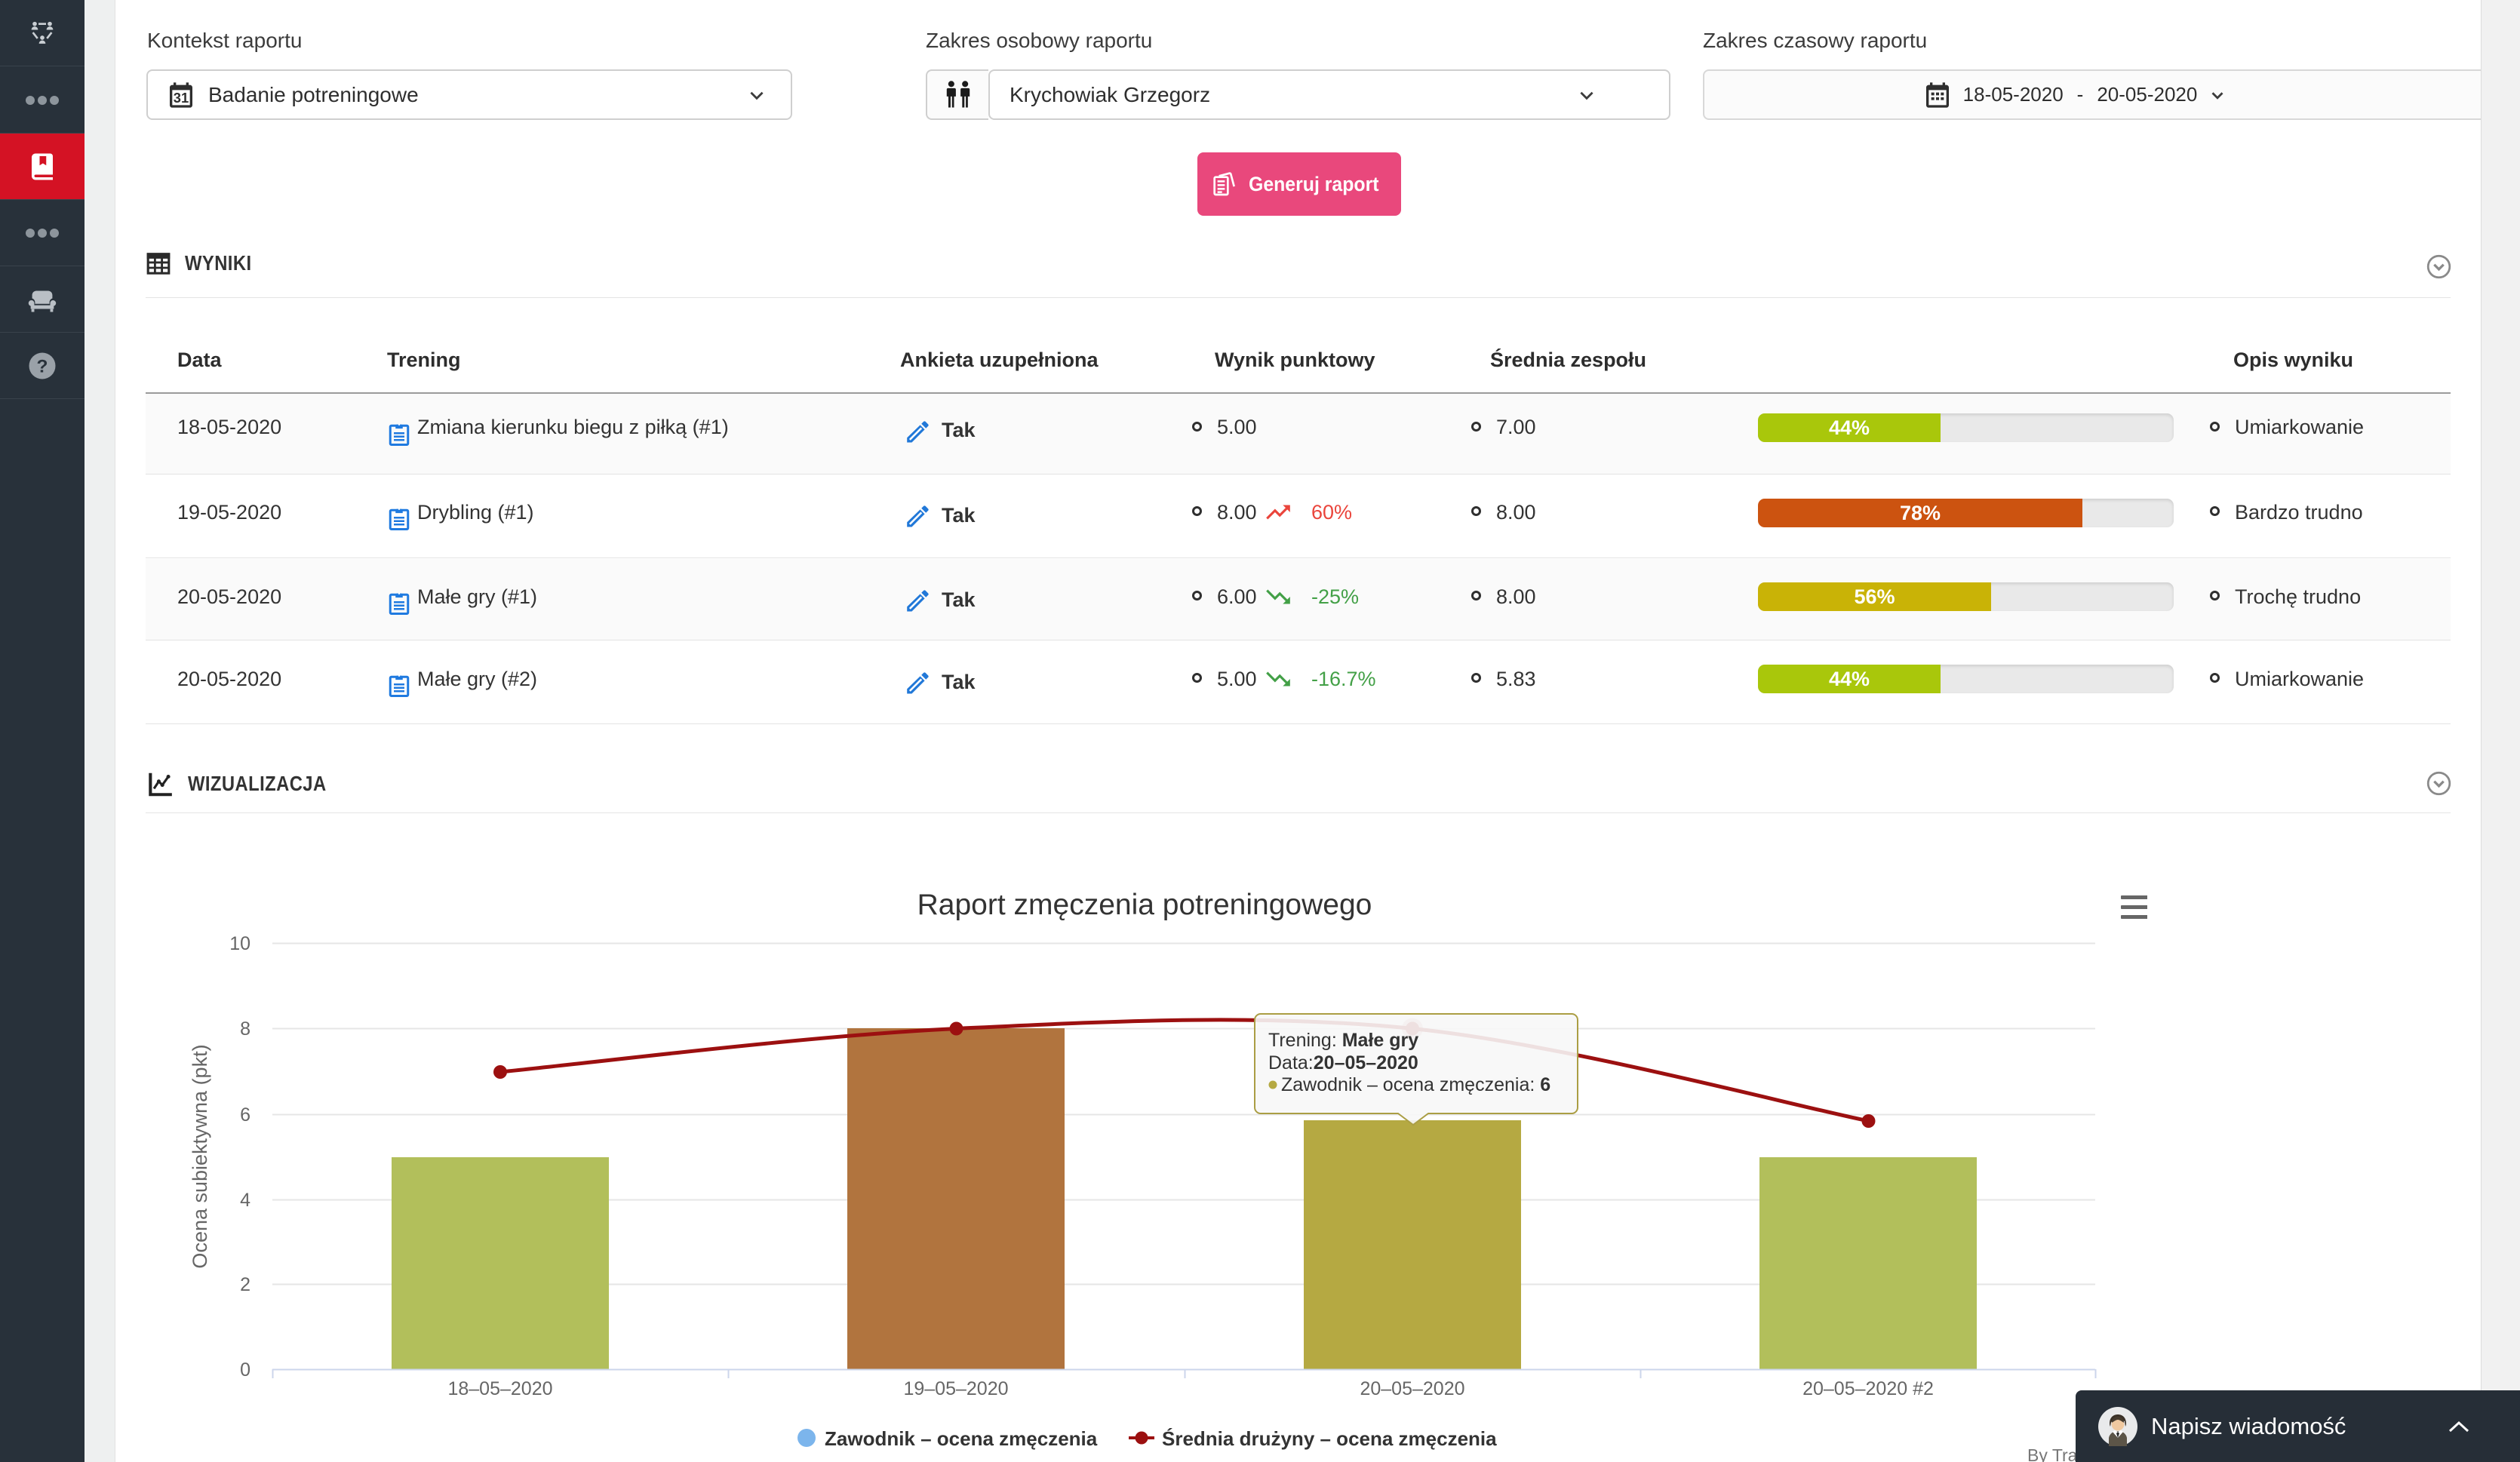 The height and width of the screenshot is (1462, 2520). Describe the element at coordinates (245, 1284) in the screenshot. I see `svg-text: 2` at that location.